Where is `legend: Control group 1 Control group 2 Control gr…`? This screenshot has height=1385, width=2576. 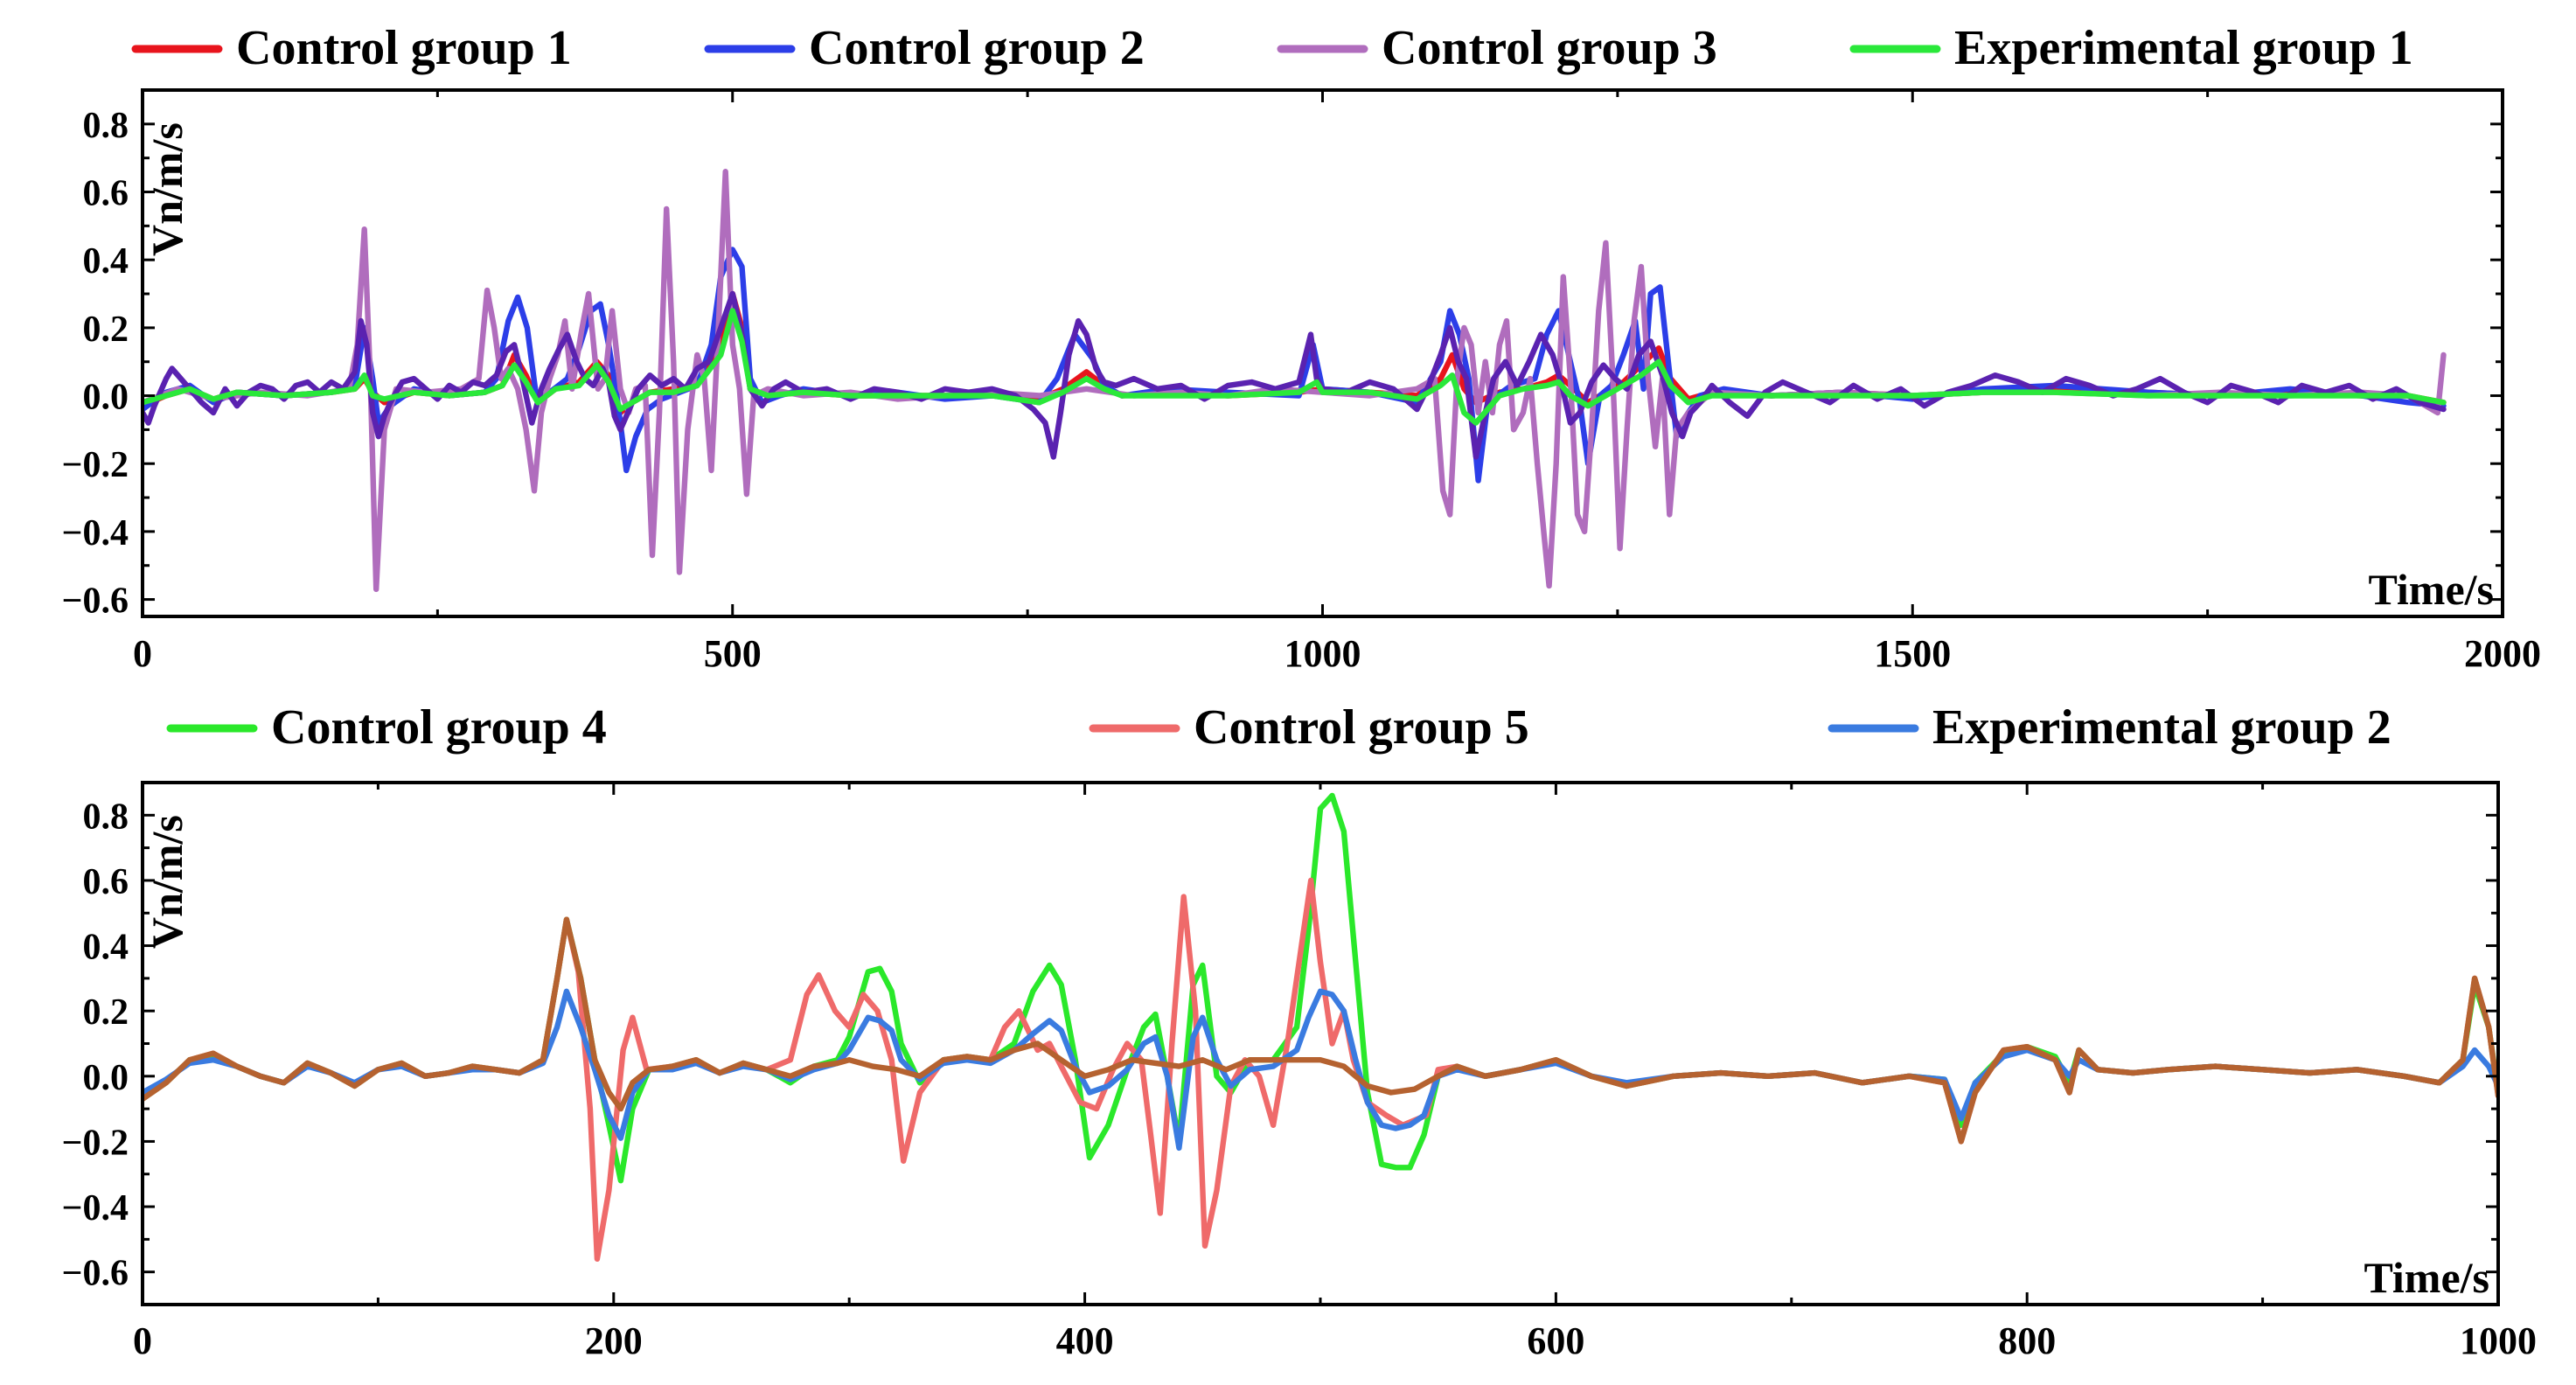
legend: Control group 1 Control group 2 Control gr… is located at coordinates (1272, 48).